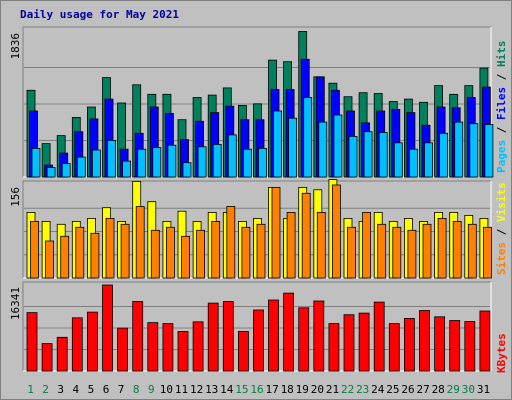 This screenshot has width=512, height=400. I want to click on day-label-2: 2, so click(45, 389).